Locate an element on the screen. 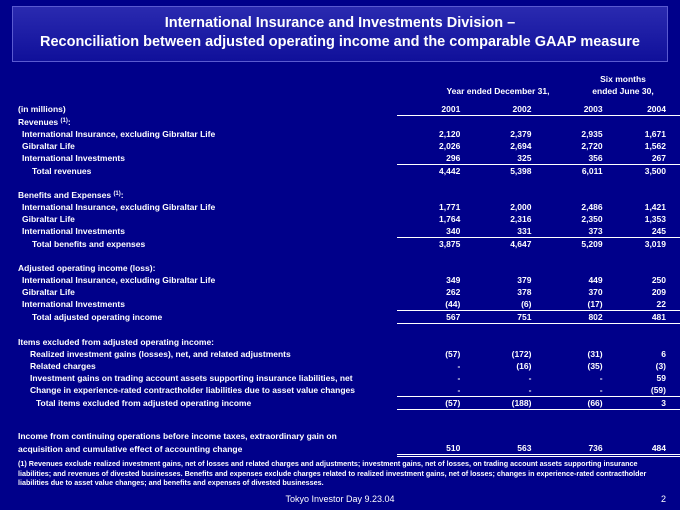 This screenshot has height=510, width=680. section-header-row: Adjusted operating income (loss): is located at coordinates (349, 268).